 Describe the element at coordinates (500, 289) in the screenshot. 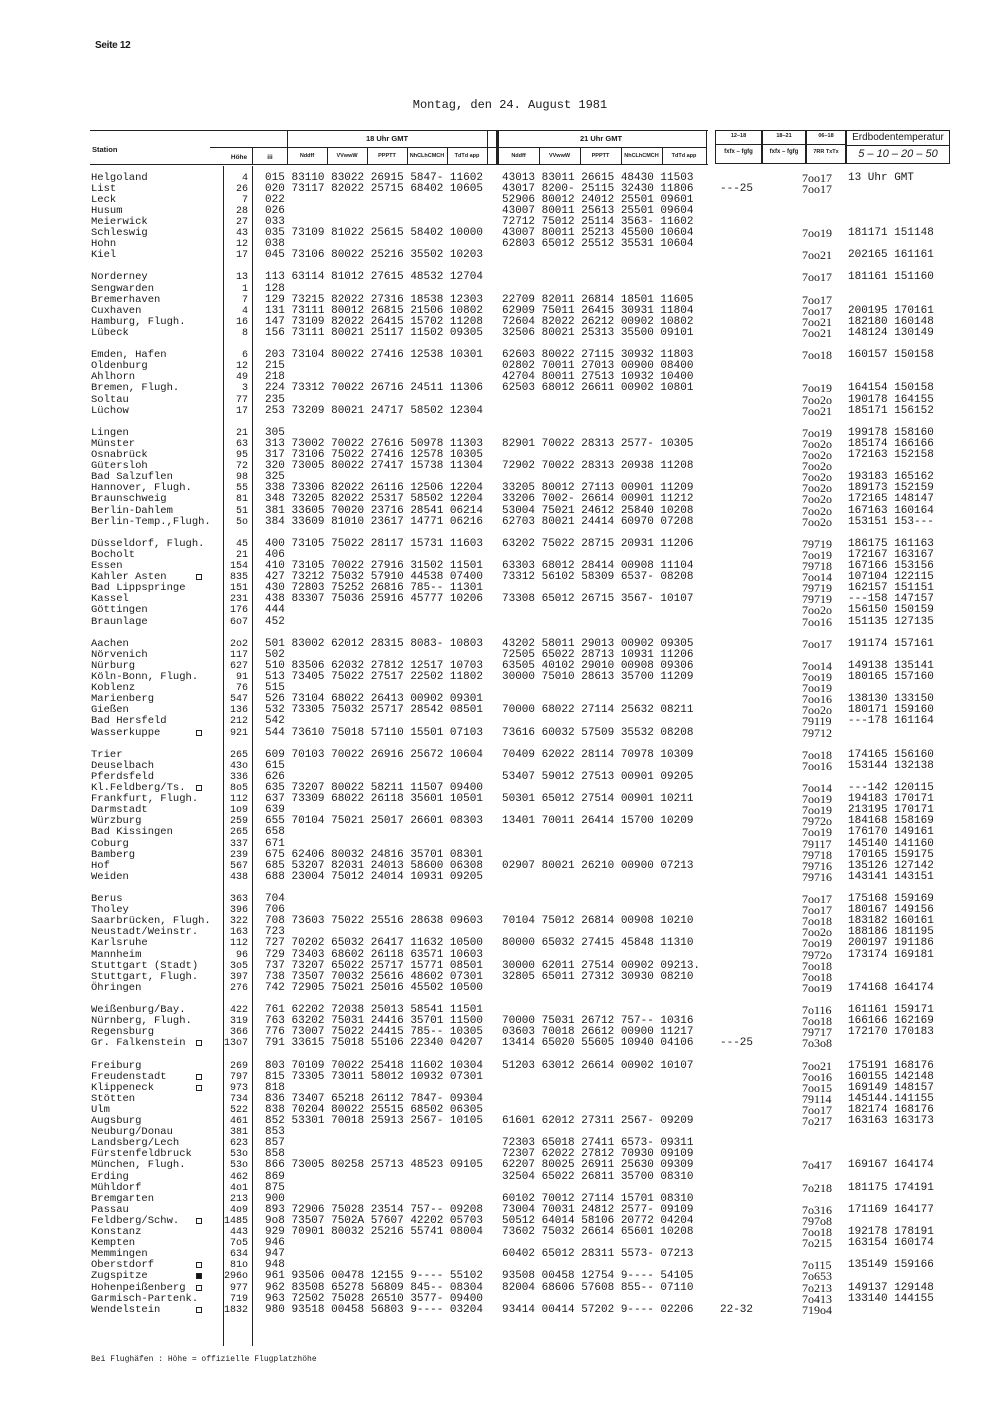

I see `station-row: Sengwarden 1 128` at that location.